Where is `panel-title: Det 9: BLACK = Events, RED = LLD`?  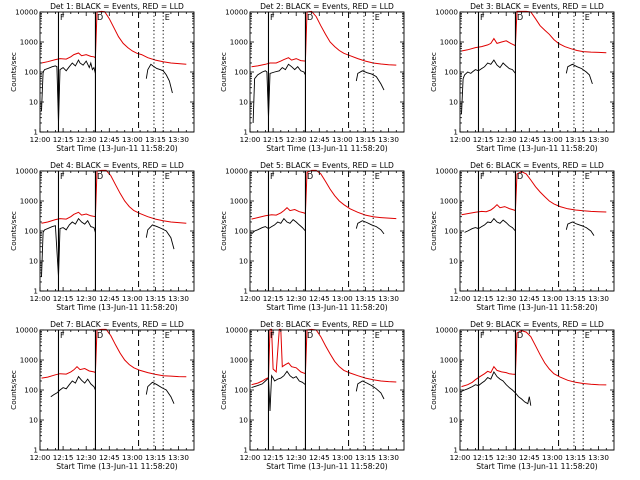 panel-title: Det 9: BLACK = Events, RED = LLD is located at coordinates (537, 324).